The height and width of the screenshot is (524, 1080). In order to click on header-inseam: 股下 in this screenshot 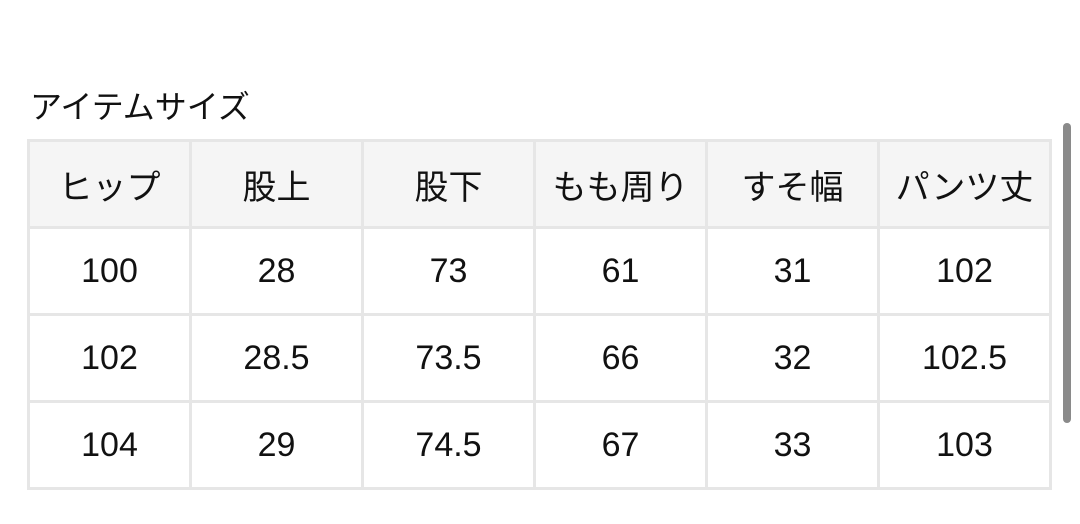, I will do `click(448, 184)`.